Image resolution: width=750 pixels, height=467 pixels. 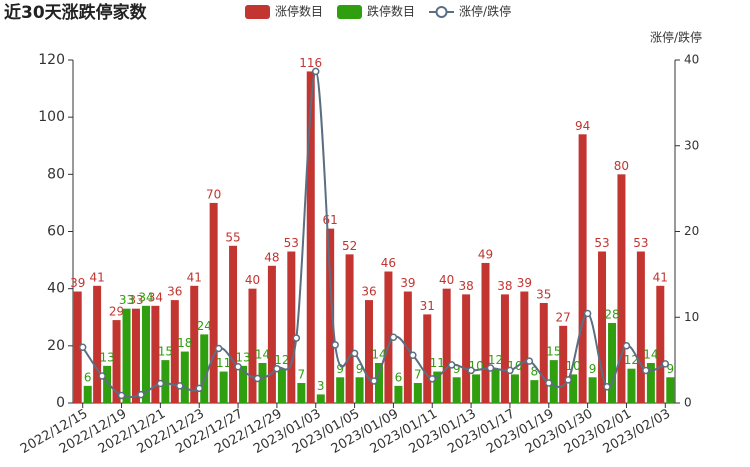 I want to click on legend-label: 涨停/跌停, so click(x=485, y=11).